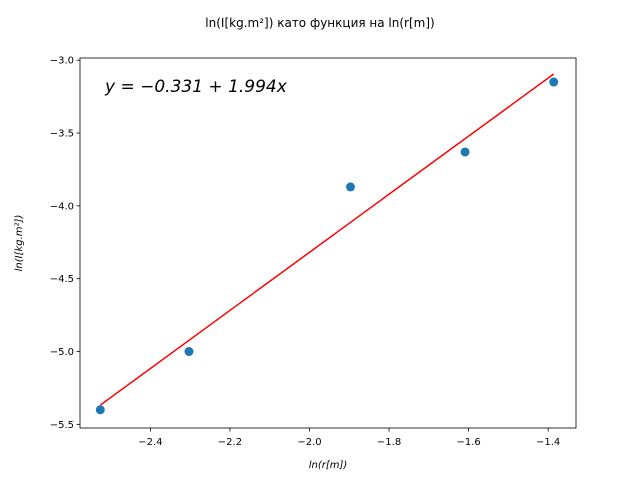 The image size is (640, 480). Describe the element at coordinates (230, 442) in the screenshot. I see `x-tick-label: −2.2` at that location.